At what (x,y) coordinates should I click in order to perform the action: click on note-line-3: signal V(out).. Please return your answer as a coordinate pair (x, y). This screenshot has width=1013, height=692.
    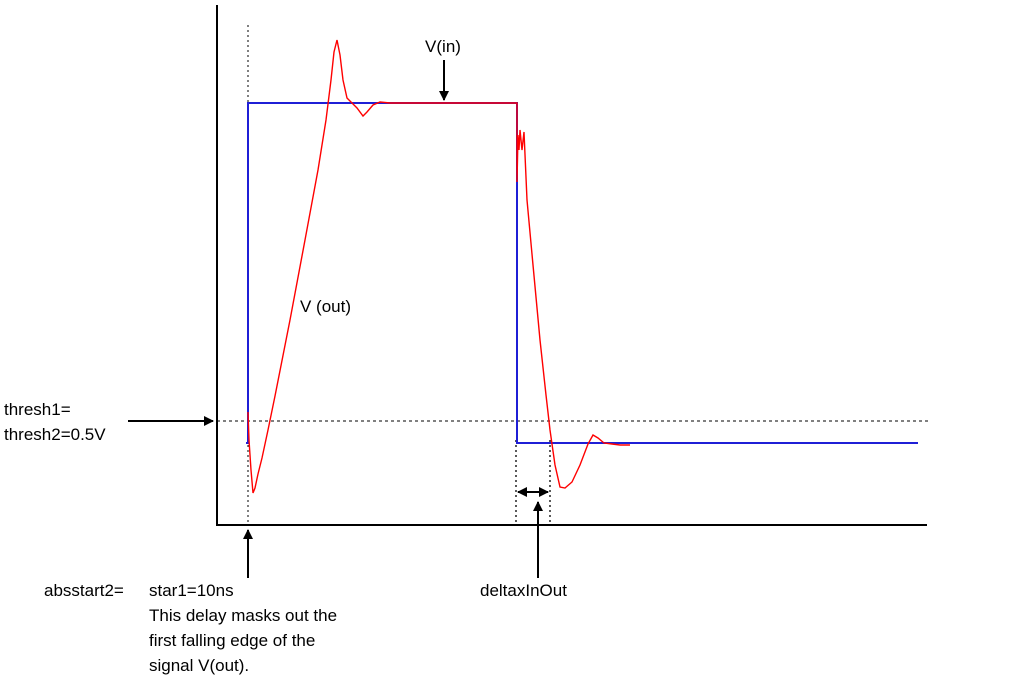
    Looking at the image, I should click on (199, 665).